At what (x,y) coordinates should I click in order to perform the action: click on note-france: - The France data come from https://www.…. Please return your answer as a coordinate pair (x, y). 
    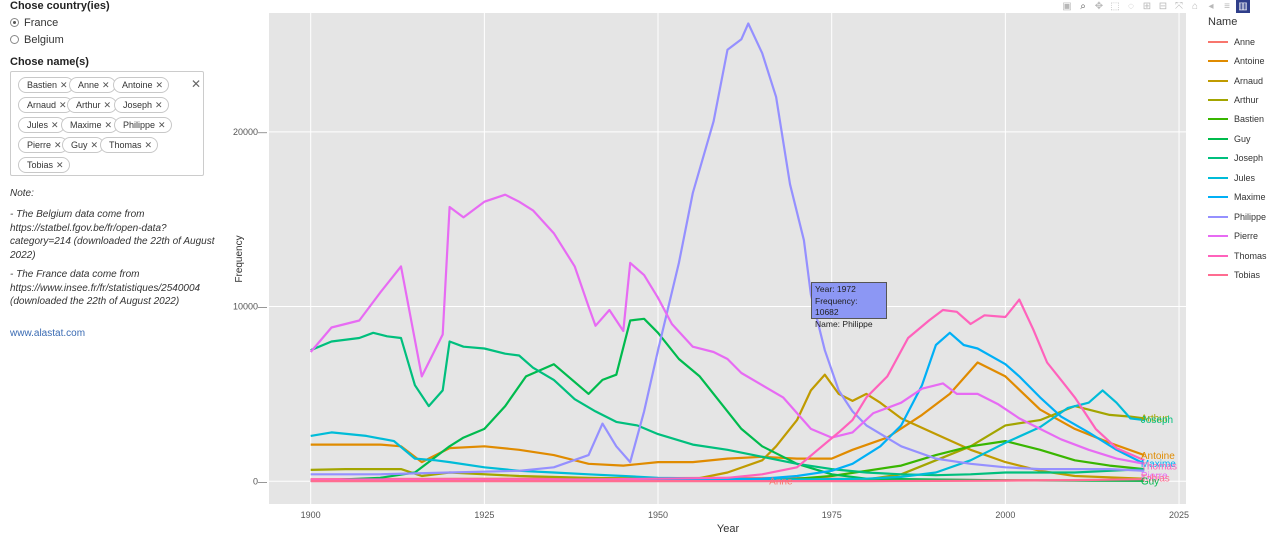
    Looking at the image, I should click on (105, 288).